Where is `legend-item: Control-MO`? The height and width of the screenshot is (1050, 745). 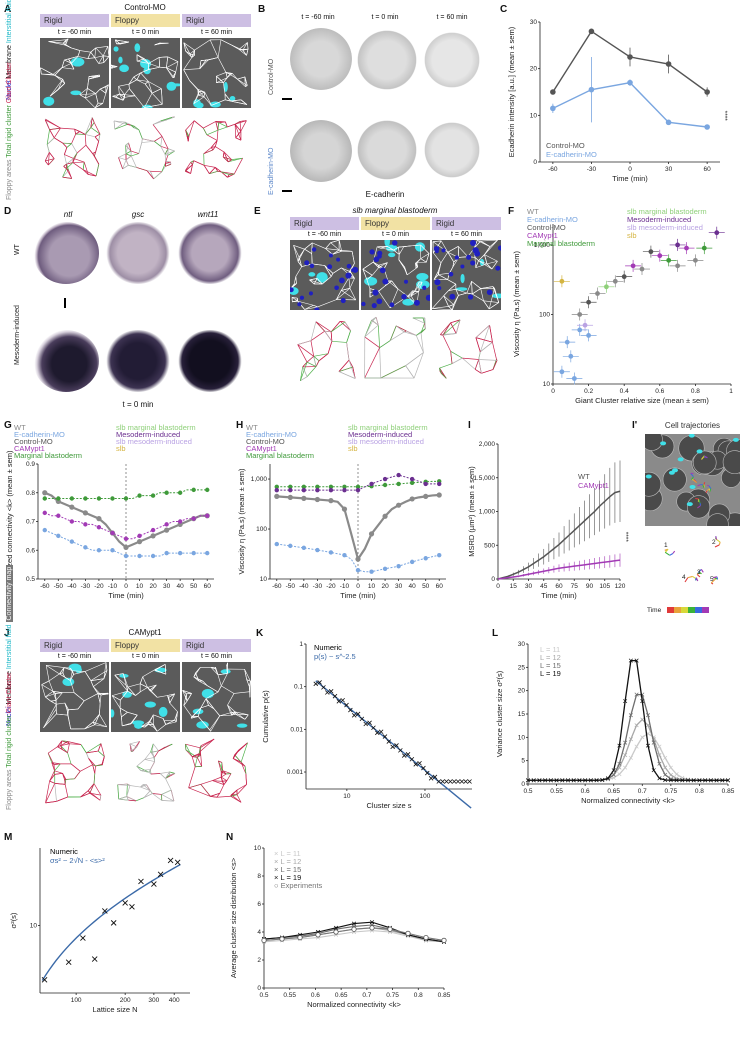 legend-item: Control-MO is located at coordinates (546, 227).